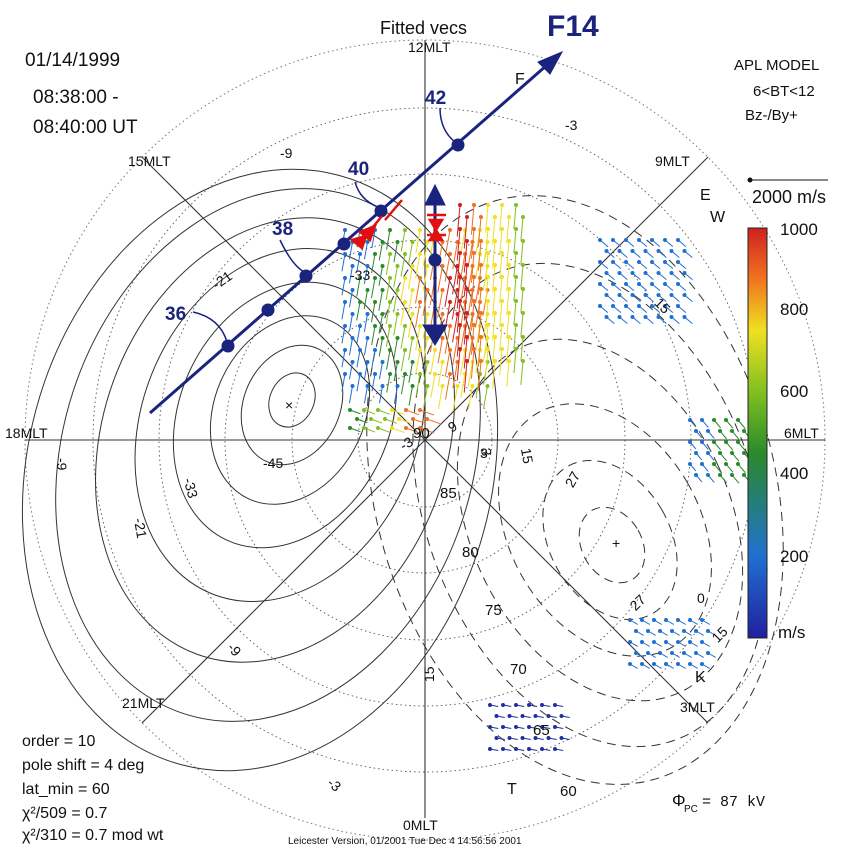  What do you see at coordinates (435, 98) in the screenshot?
I see `pass-time-42: 42` at bounding box center [435, 98].